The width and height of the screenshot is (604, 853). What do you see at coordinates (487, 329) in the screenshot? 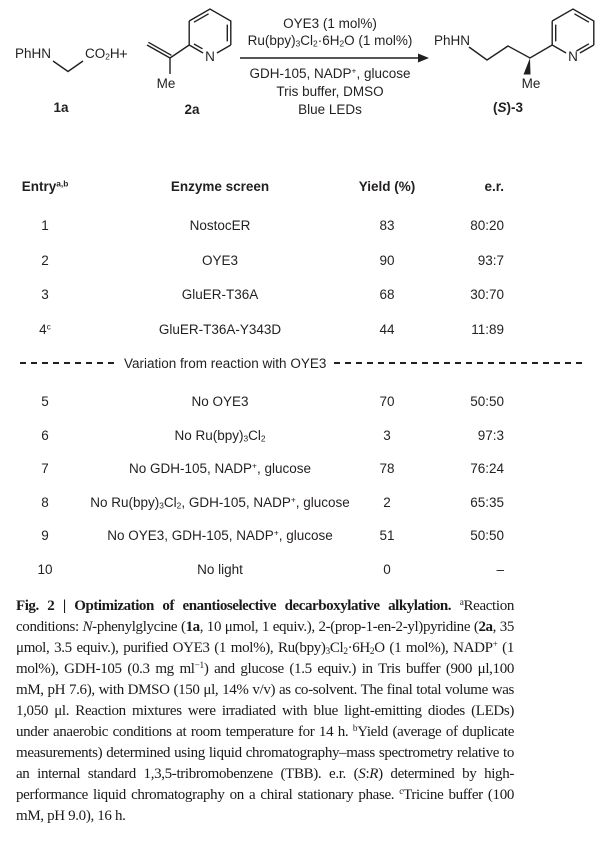
I see `cell-er: 11:89` at bounding box center [487, 329].